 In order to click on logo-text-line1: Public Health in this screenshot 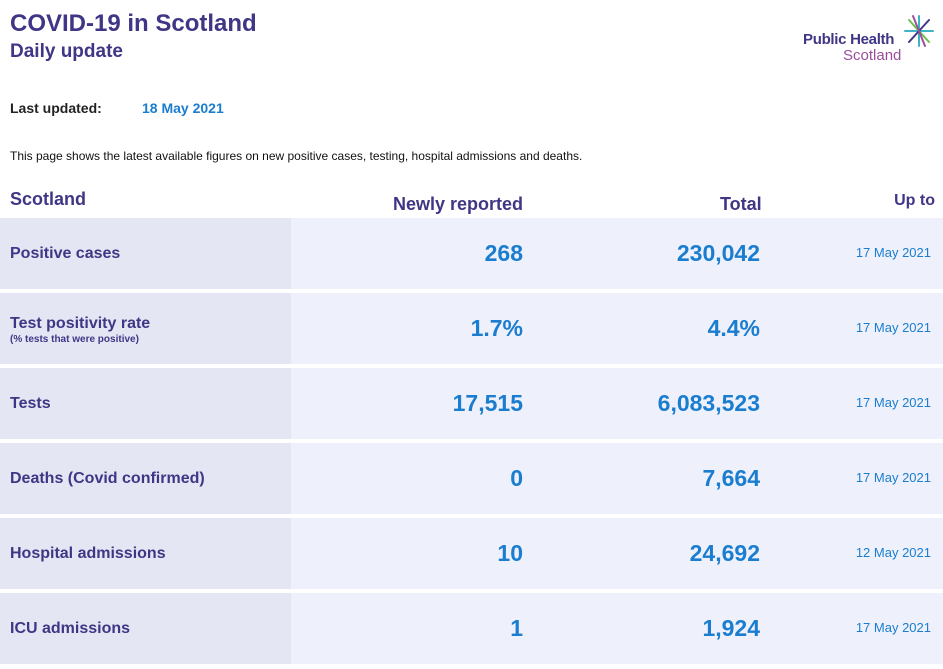, I will do `click(849, 39)`.